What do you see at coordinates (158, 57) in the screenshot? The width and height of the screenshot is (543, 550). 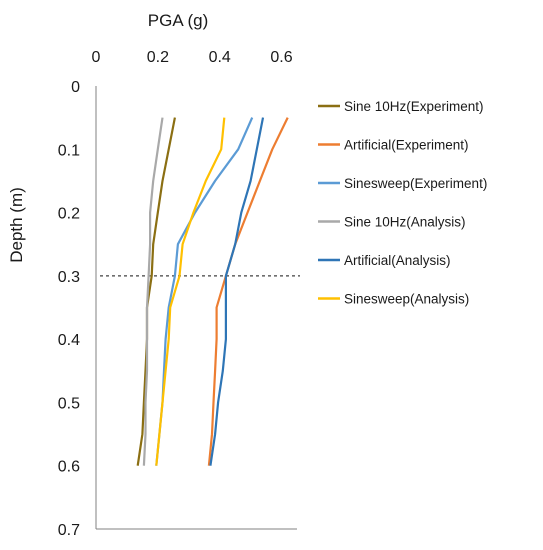 I see `x-tick-label: 0.2` at bounding box center [158, 57].